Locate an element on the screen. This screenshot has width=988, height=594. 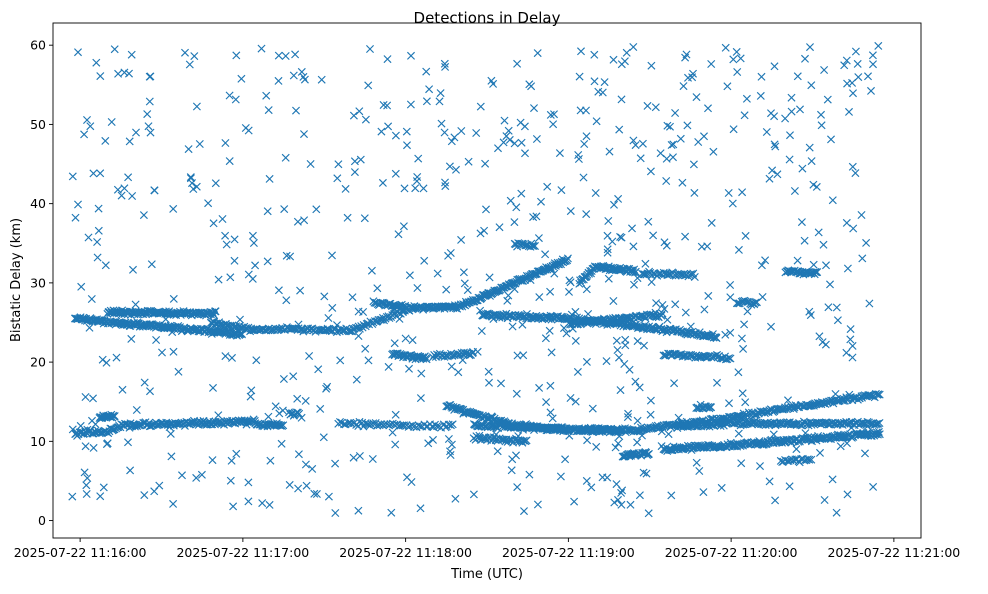
y-tick-label: 30 is located at coordinates (38, 282).